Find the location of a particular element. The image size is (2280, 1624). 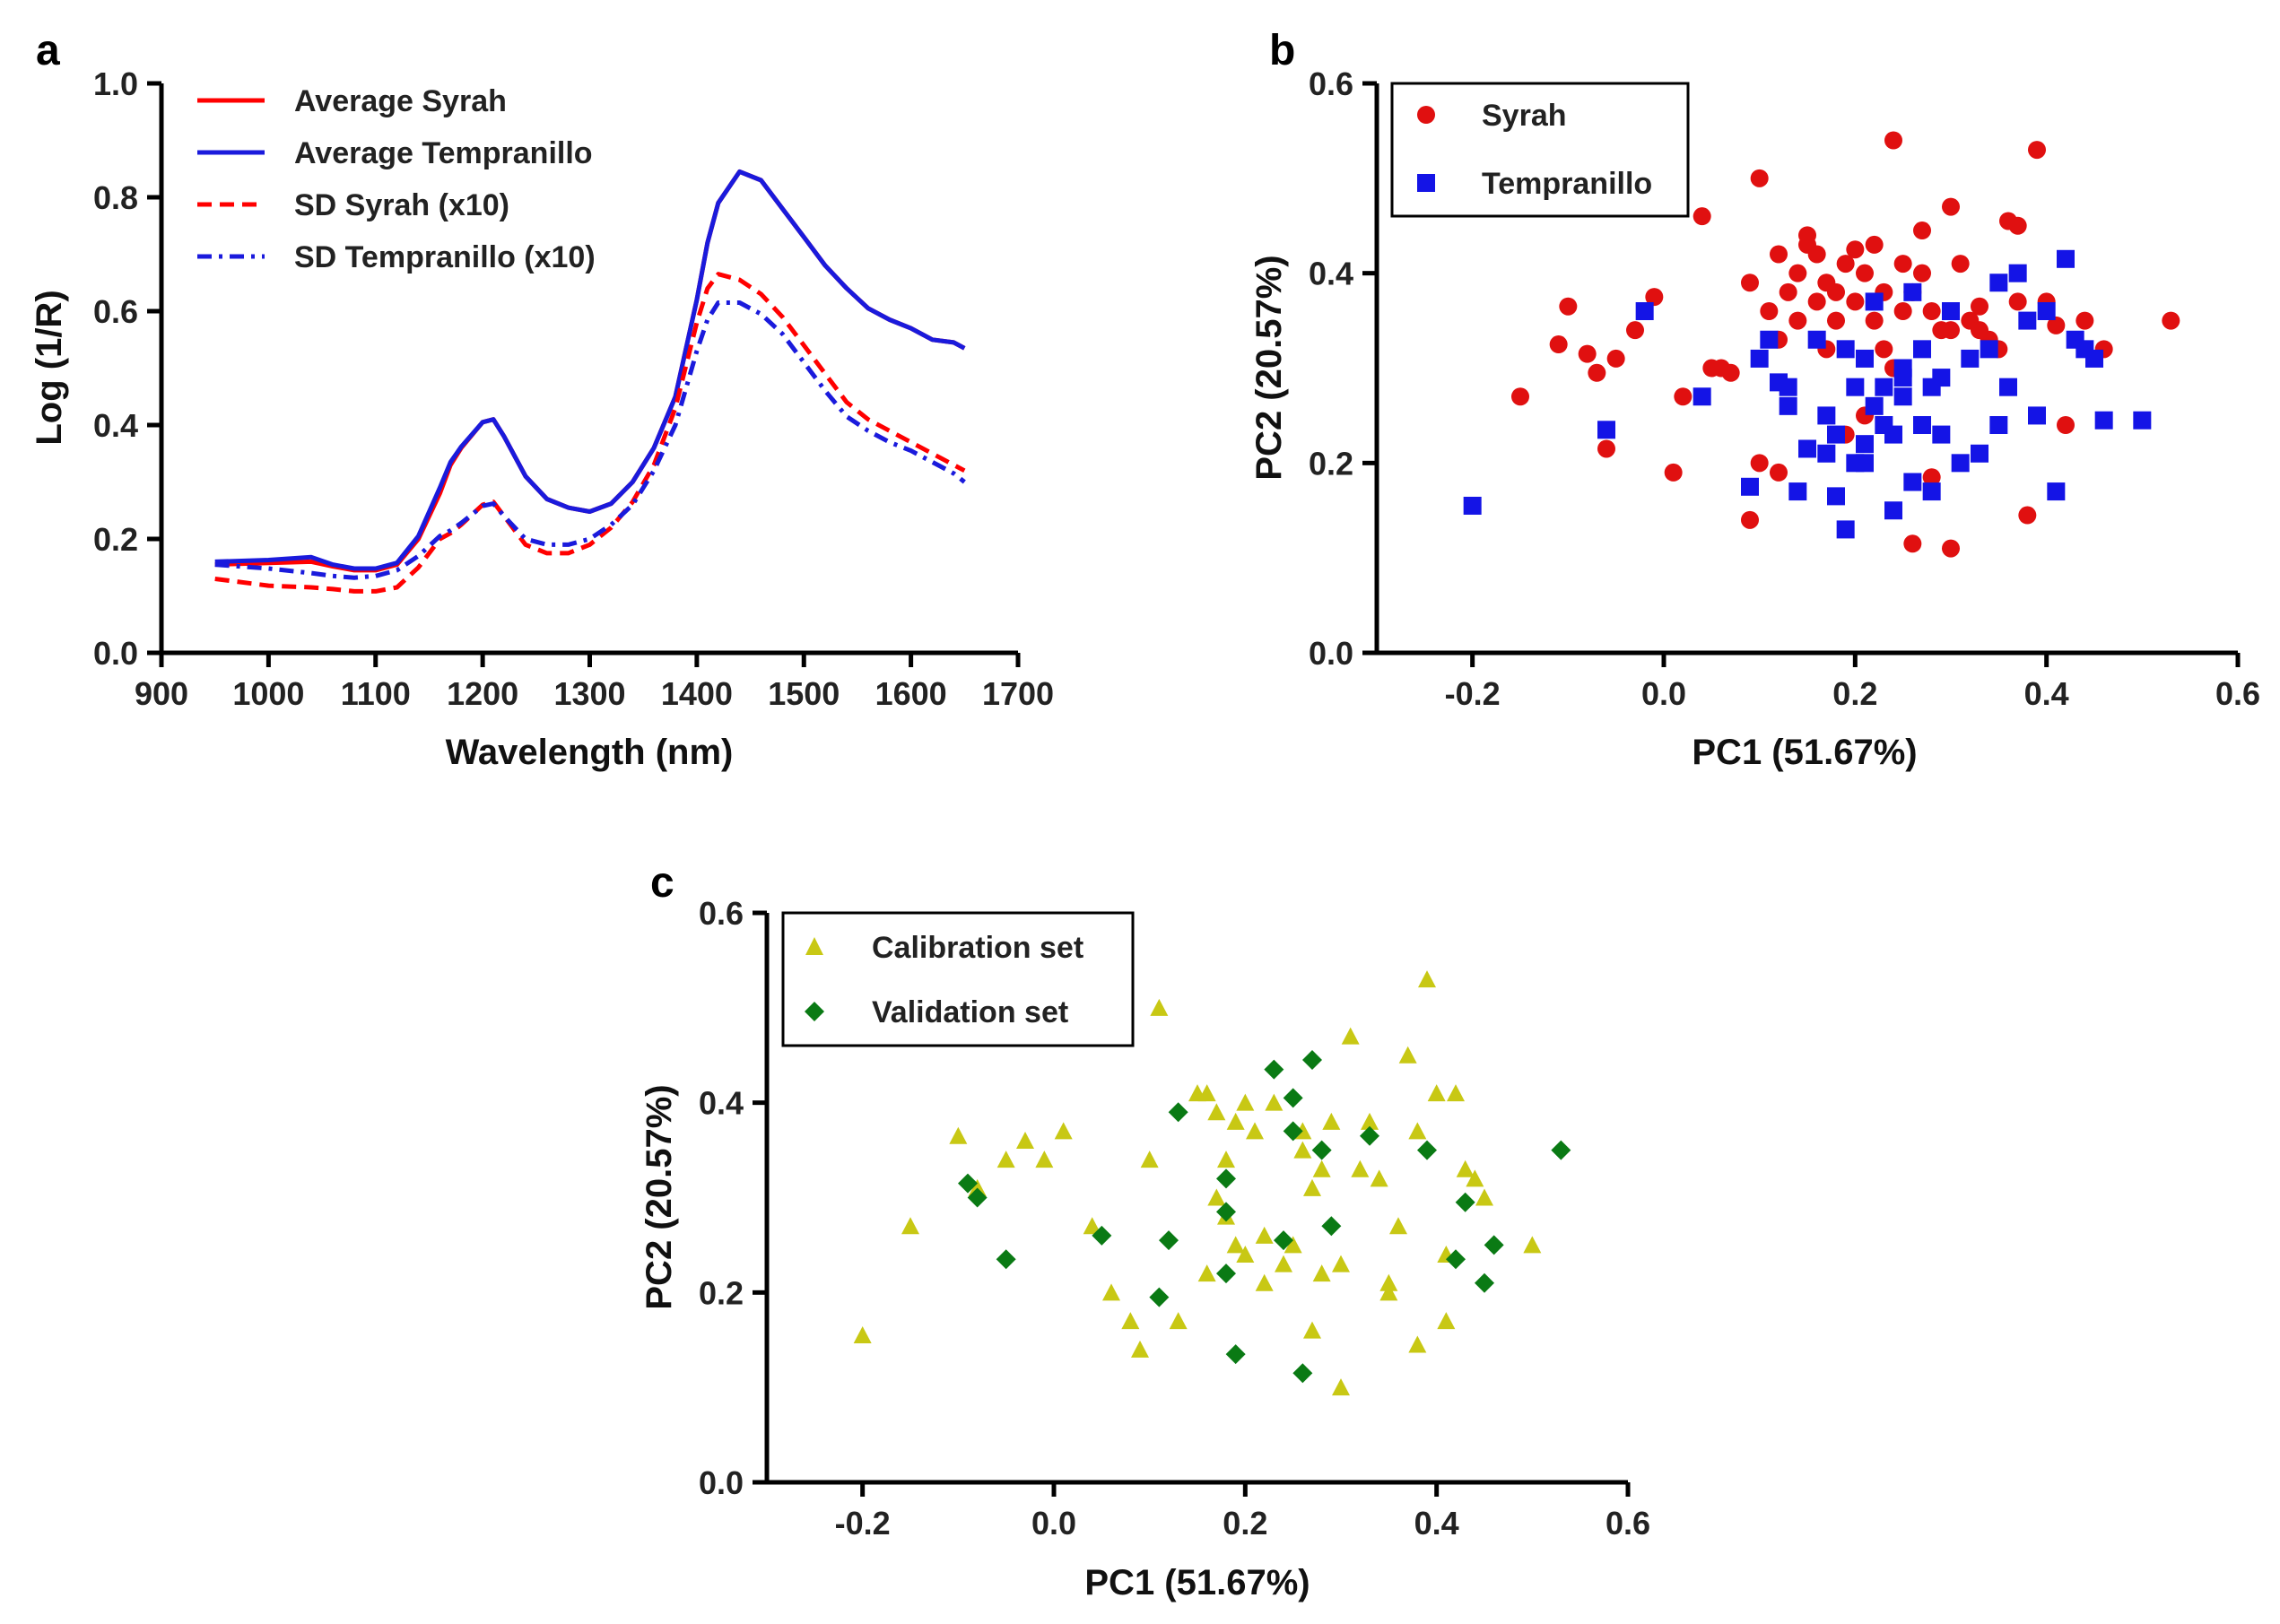

panel-a-x-tick-label: 1500 is located at coordinates (804, 693).